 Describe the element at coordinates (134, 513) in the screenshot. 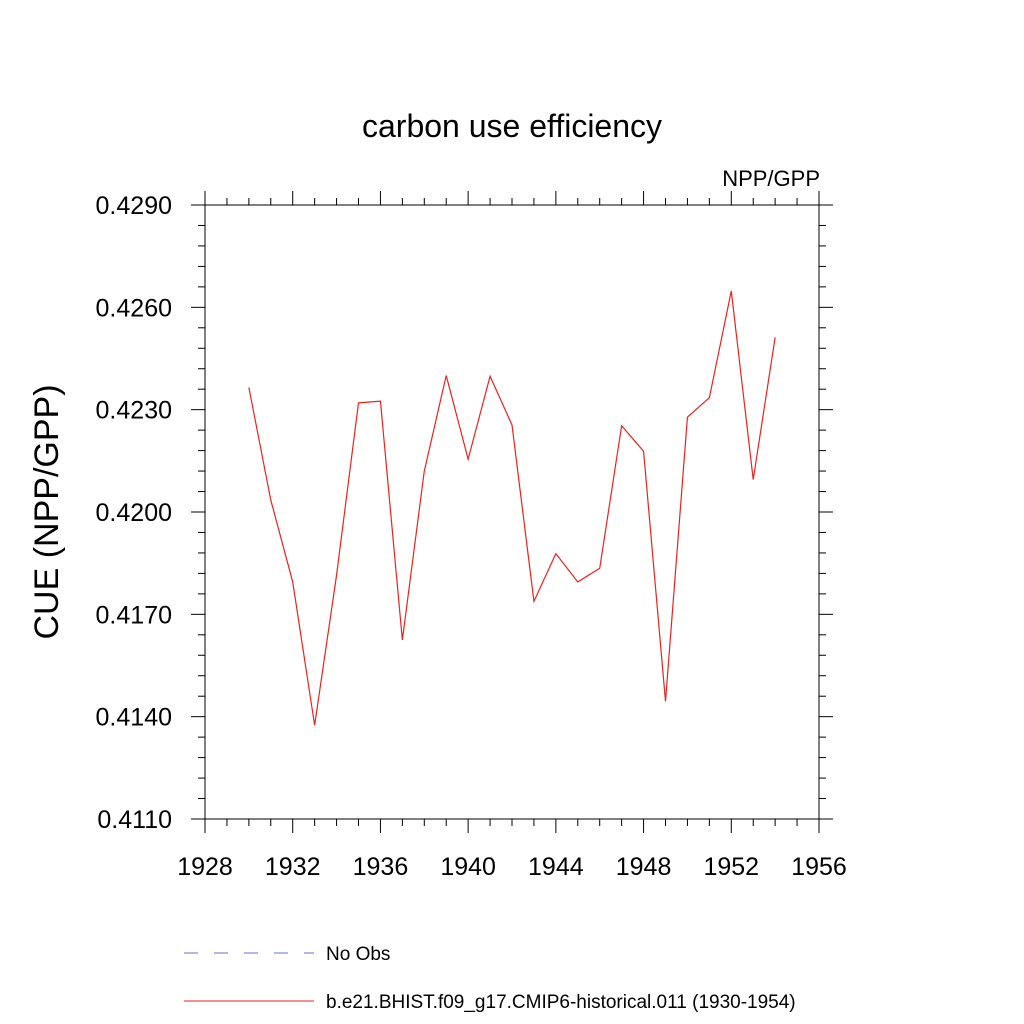

I see `y-tick-label: 0.4200` at that location.